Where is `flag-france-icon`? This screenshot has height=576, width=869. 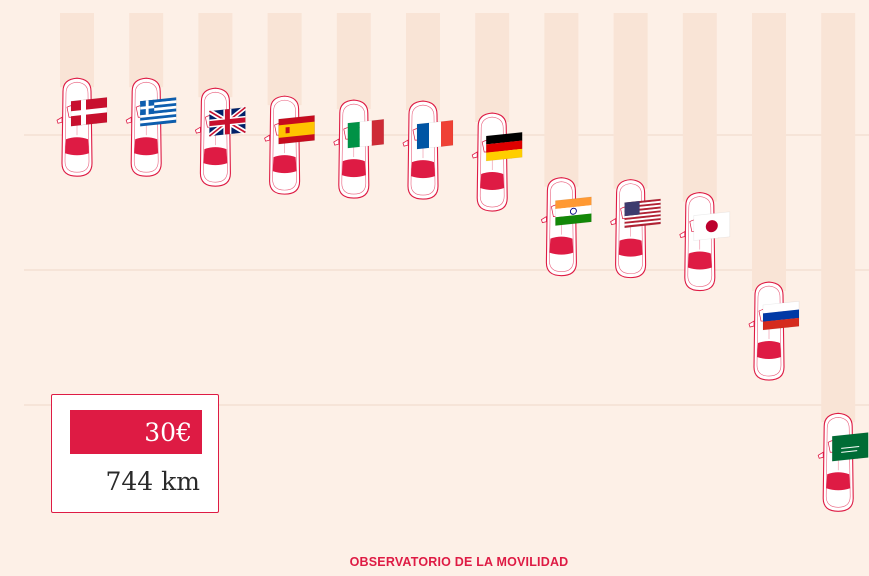 flag-france-icon is located at coordinates (435, 134).